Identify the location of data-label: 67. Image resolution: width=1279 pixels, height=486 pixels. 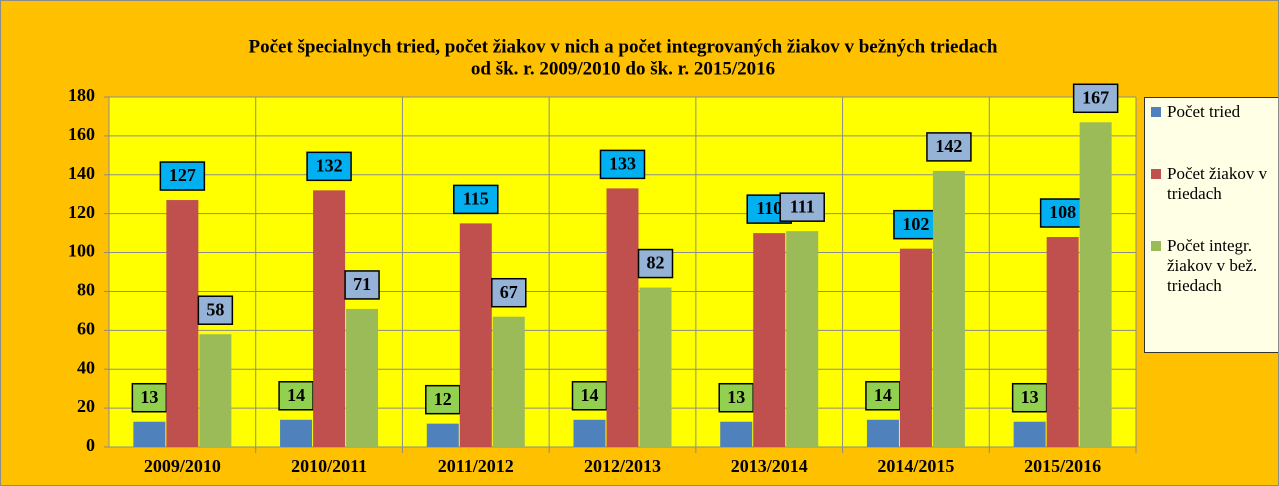
(509, 292).